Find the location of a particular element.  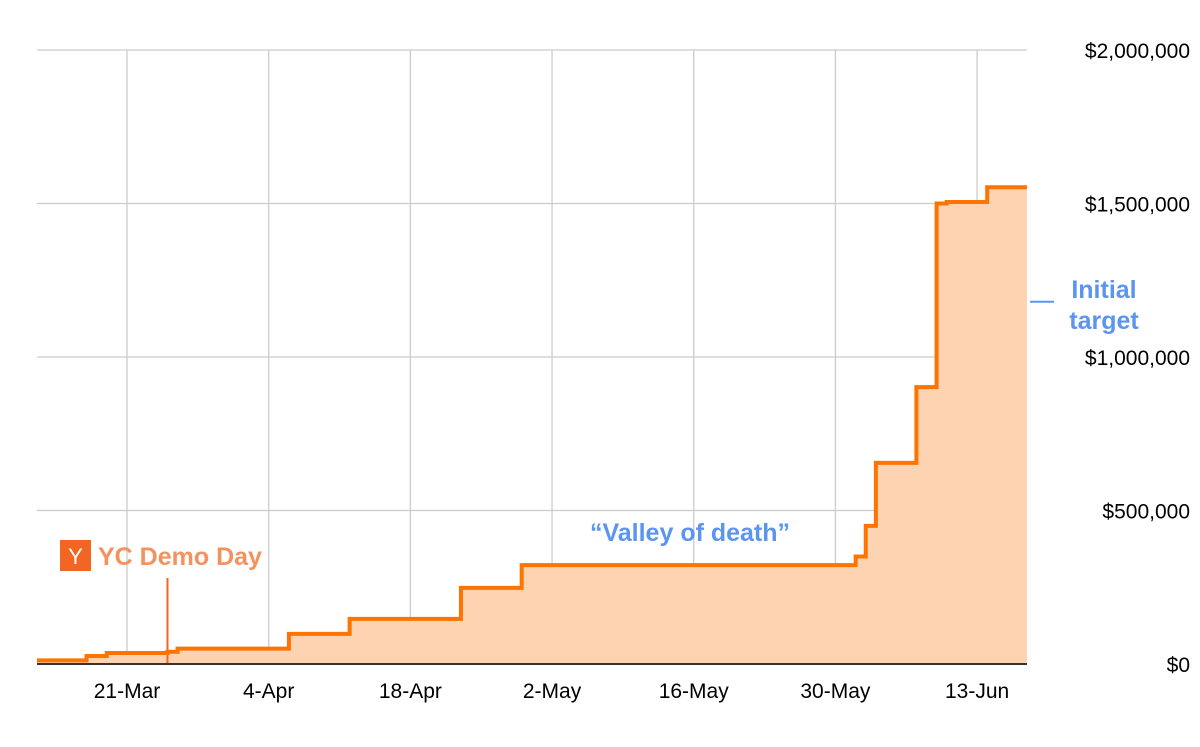

demo-day-label: YC Demo Day is located at coordinates (180, 557).